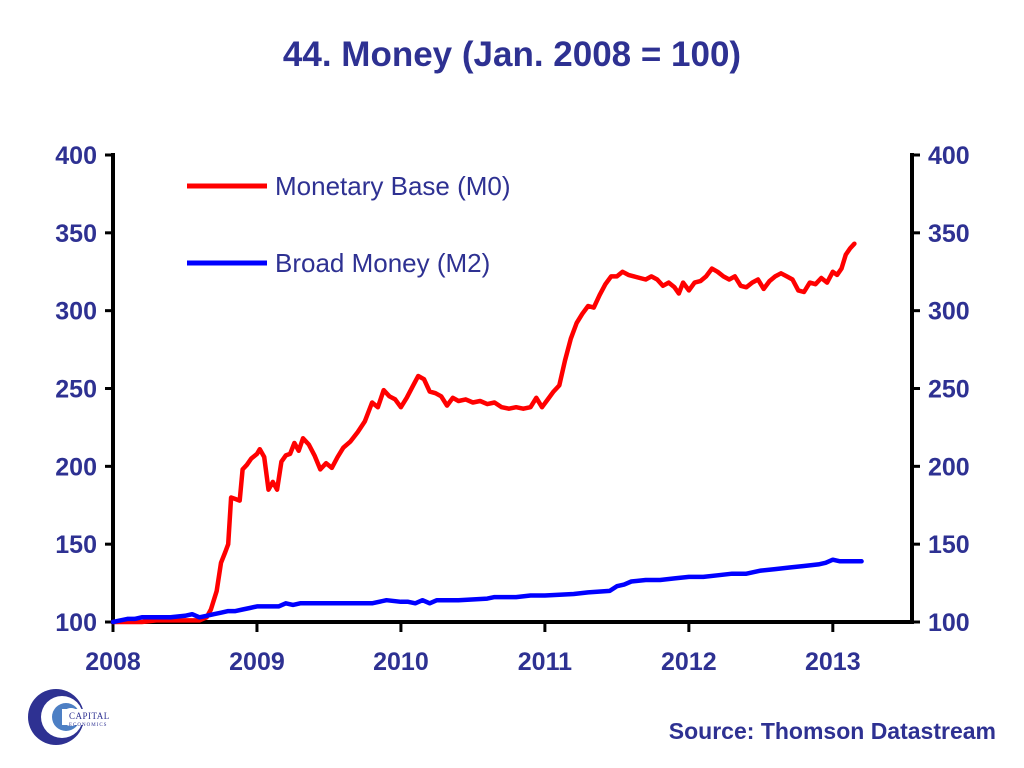 The image size is (1024, 768). What do you see at coordinates (89, 716) in the screenshot?
I see `logo-name: CAPITAL` at bounding box center [89, 716].